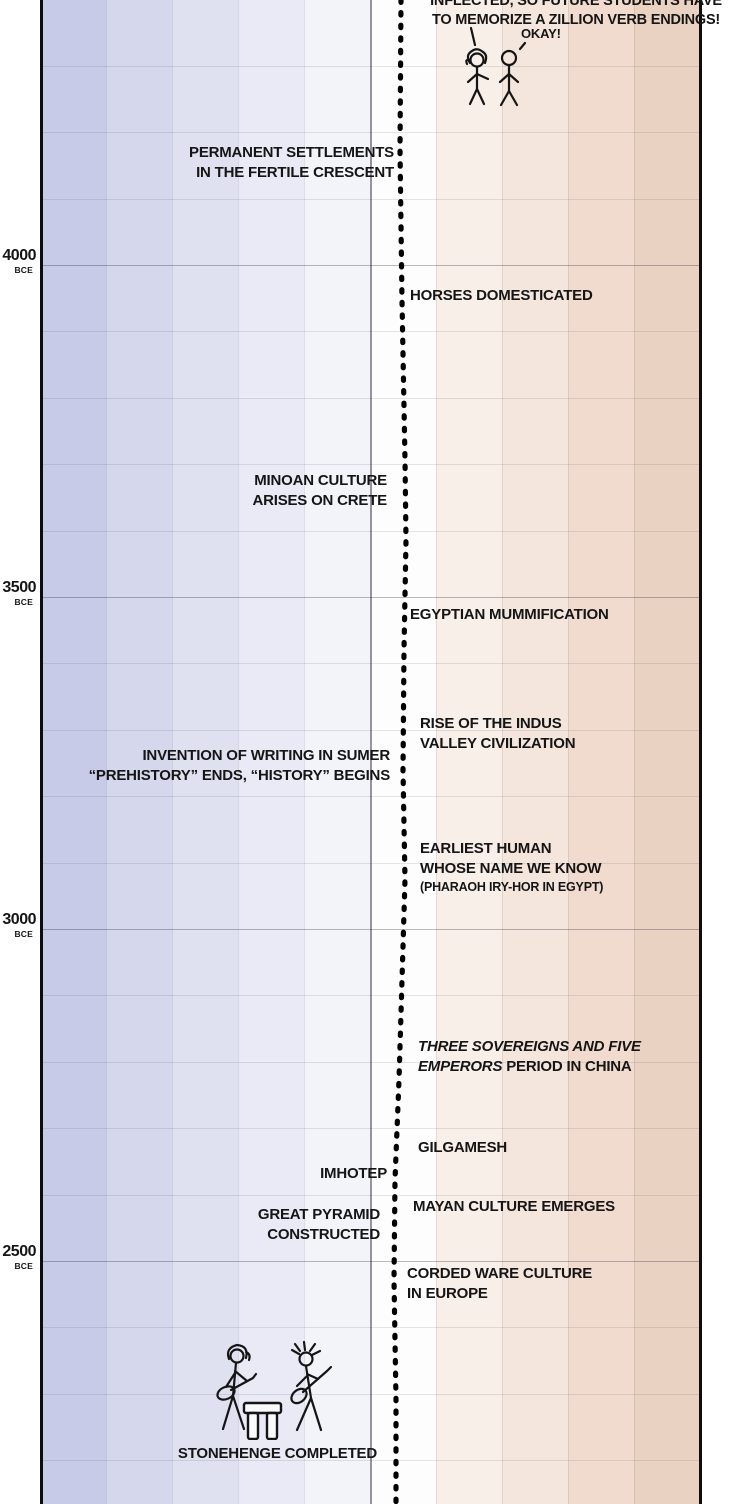 Image resolution: width=740 pixels, height=1504 pixels. I want to click on plot-right-border, so click(700, 752).